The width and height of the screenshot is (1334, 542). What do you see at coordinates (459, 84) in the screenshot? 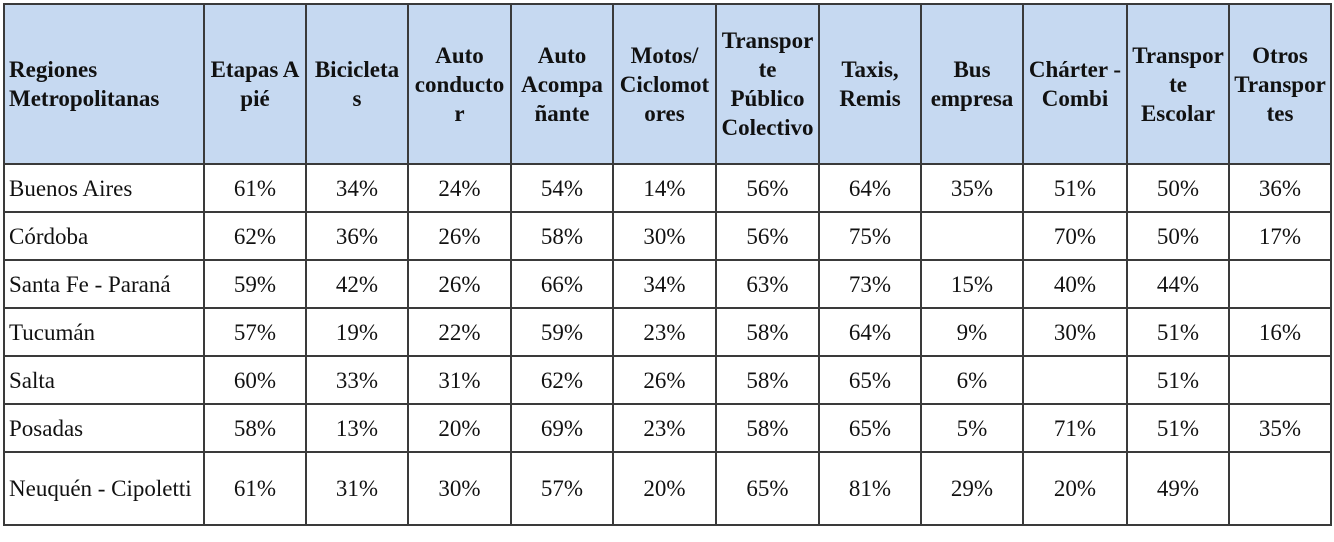
I see `header-cell: Auto conductor` at bounding box center [459, 84].